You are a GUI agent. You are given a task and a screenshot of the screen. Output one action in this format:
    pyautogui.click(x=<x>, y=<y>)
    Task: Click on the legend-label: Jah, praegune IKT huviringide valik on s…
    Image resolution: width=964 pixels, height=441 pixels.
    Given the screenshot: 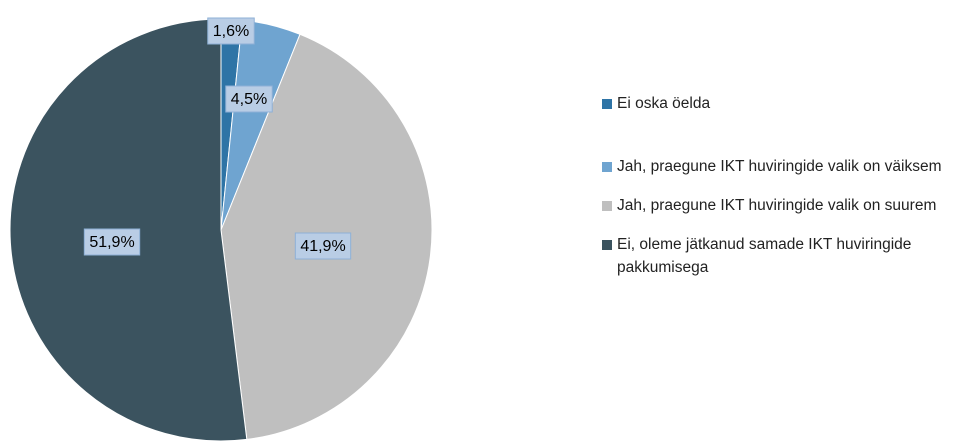 What is the action you would take?
    pyautogui.click(x=777, y=205)
    